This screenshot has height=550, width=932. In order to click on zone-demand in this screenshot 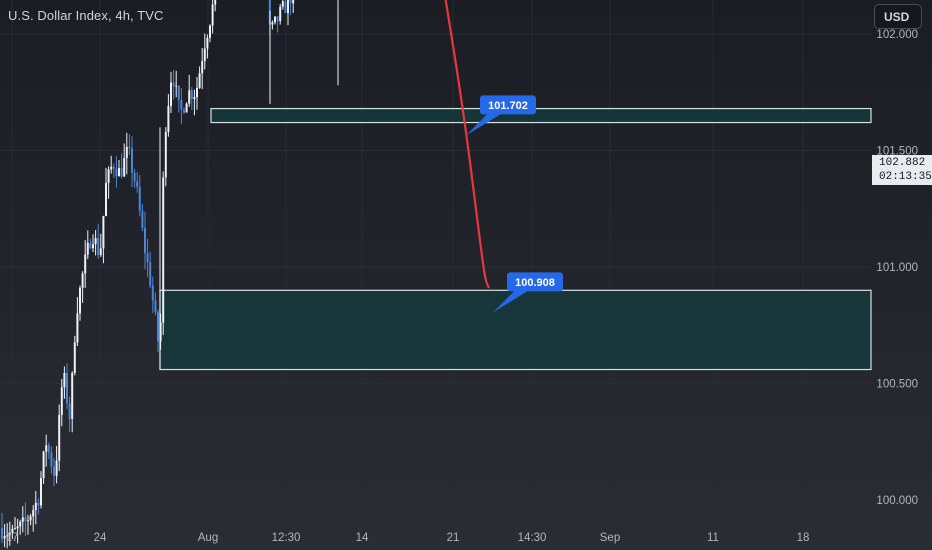, I will do `click(515, 330)`.